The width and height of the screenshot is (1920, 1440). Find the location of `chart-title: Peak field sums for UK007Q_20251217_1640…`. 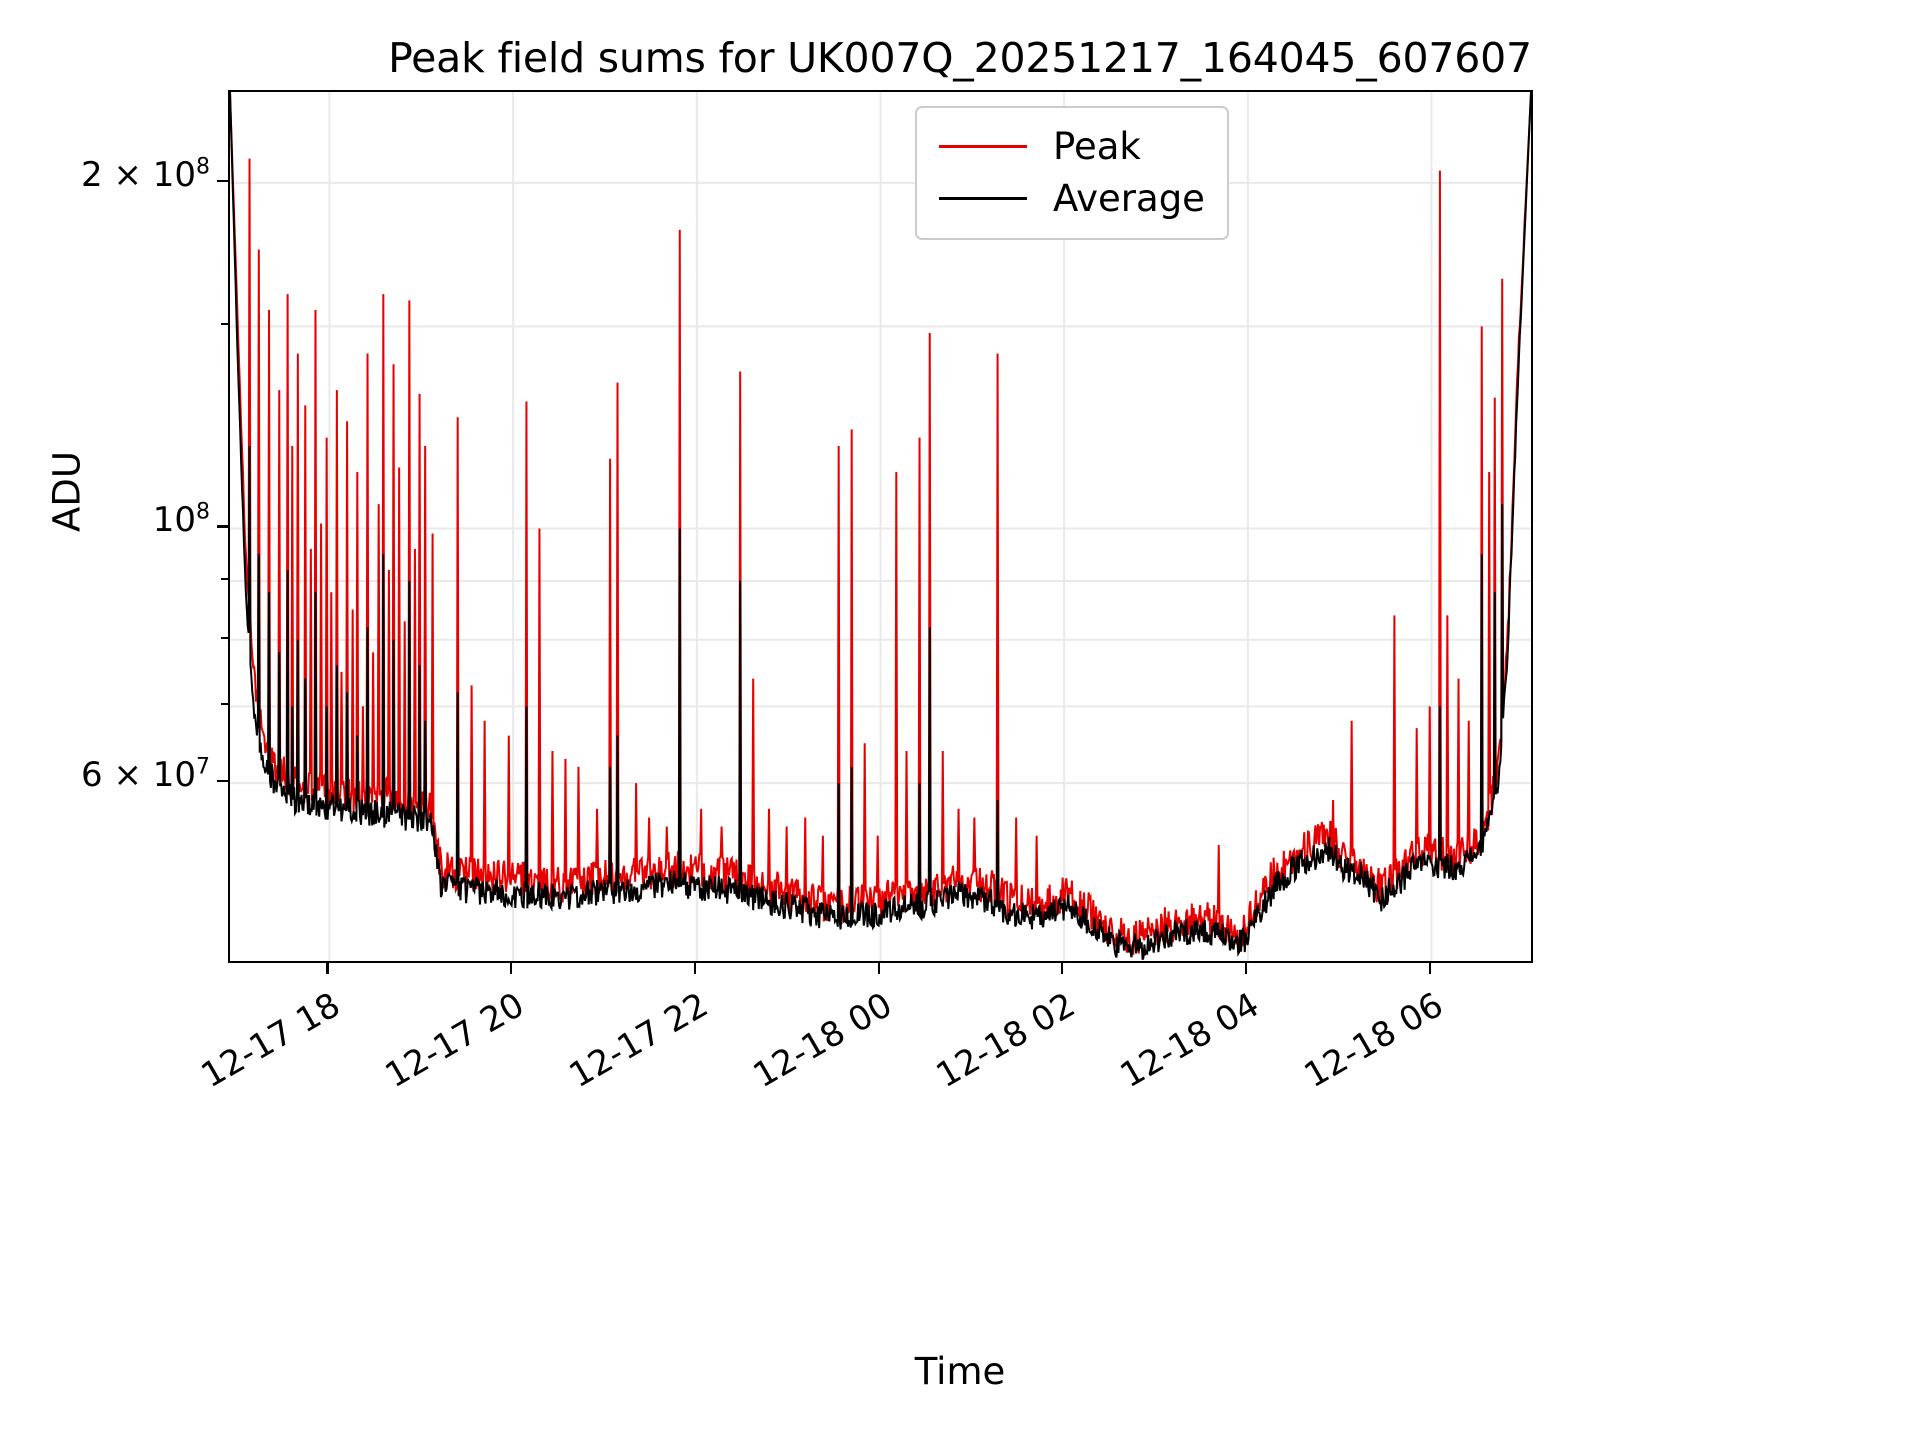

chart-title: Peak field sums for UK007Q_20251217_1640… is located at coordinates (960, 58).